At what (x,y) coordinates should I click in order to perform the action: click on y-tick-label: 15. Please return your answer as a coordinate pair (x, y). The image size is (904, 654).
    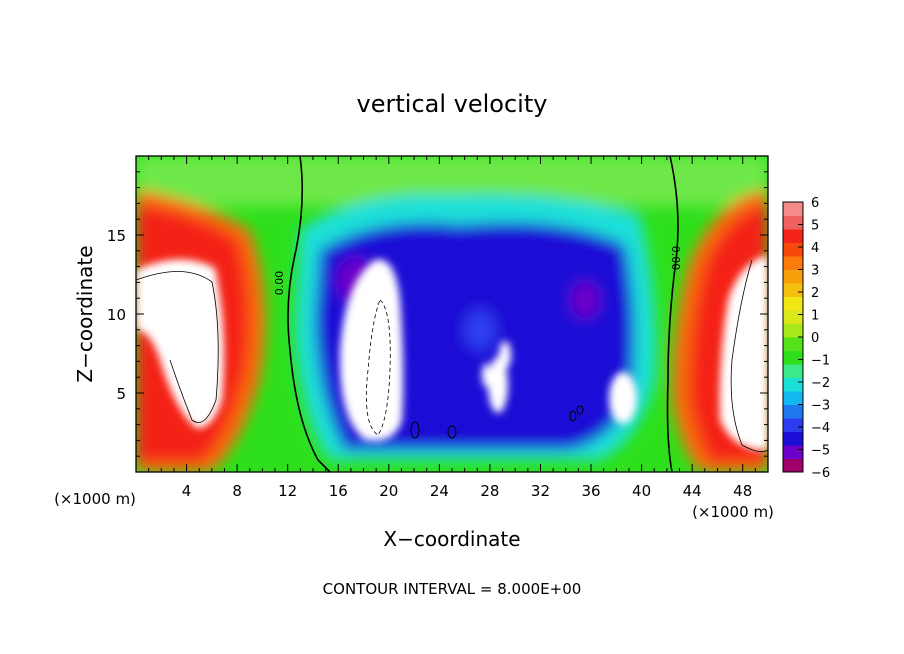
    Looking at the image, I should click on (116, 236).